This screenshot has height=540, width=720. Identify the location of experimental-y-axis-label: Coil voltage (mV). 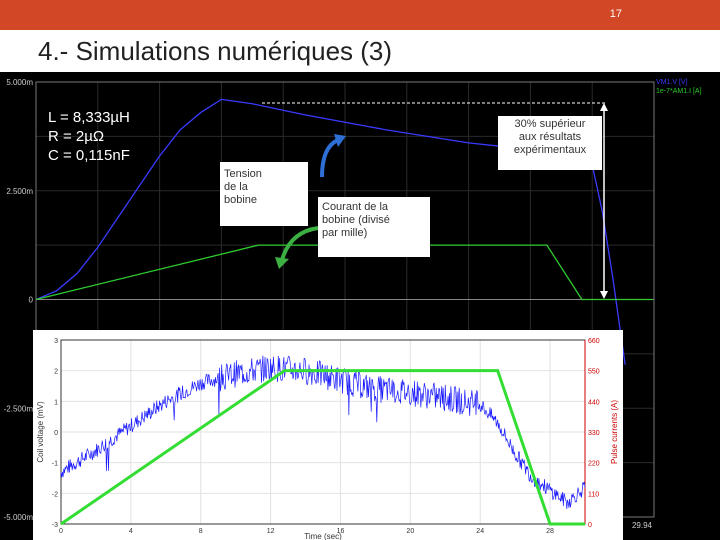
(40, 432).